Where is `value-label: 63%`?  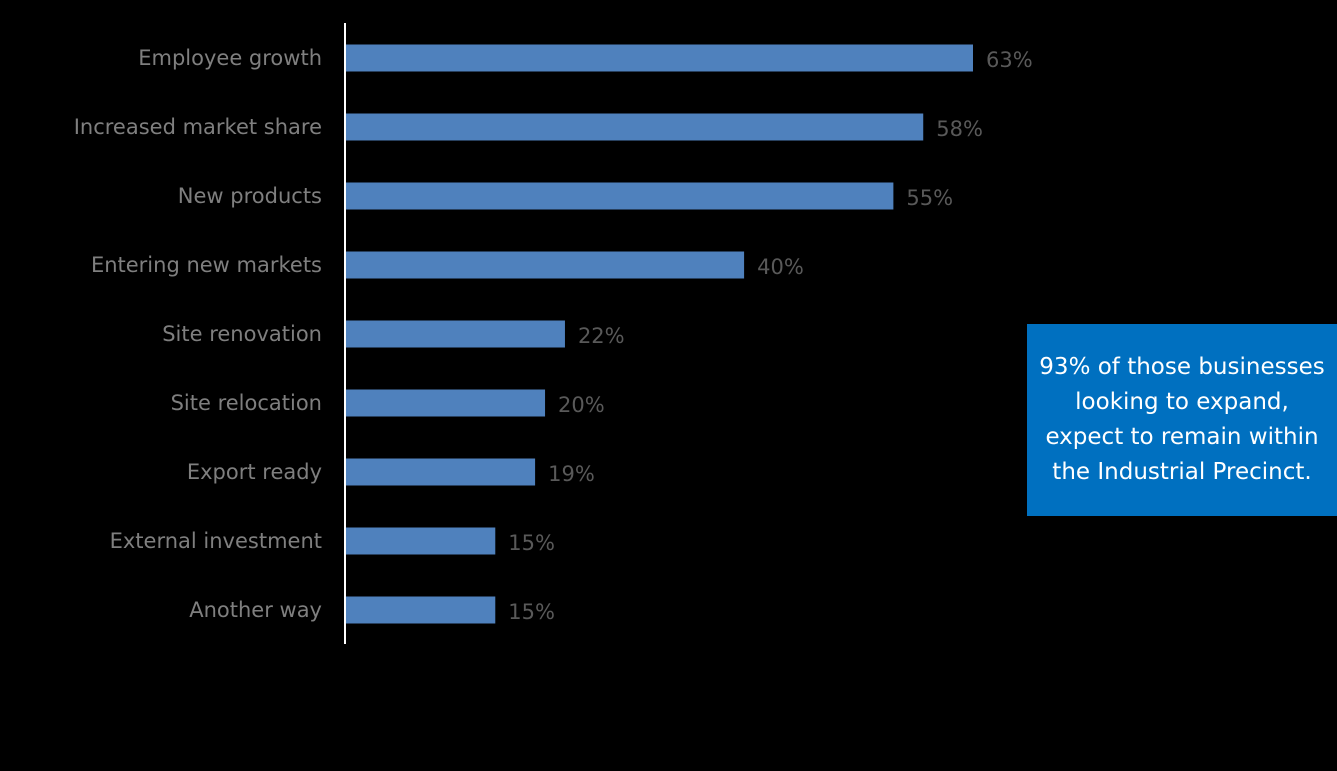 value-label: 63% is located at coordinates (1009, 60).